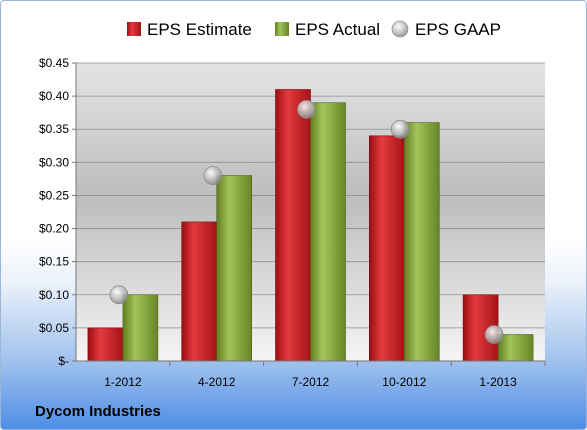  I want to click on legend-label-eps-gaap: EPS GAAP, so click(458, 29).